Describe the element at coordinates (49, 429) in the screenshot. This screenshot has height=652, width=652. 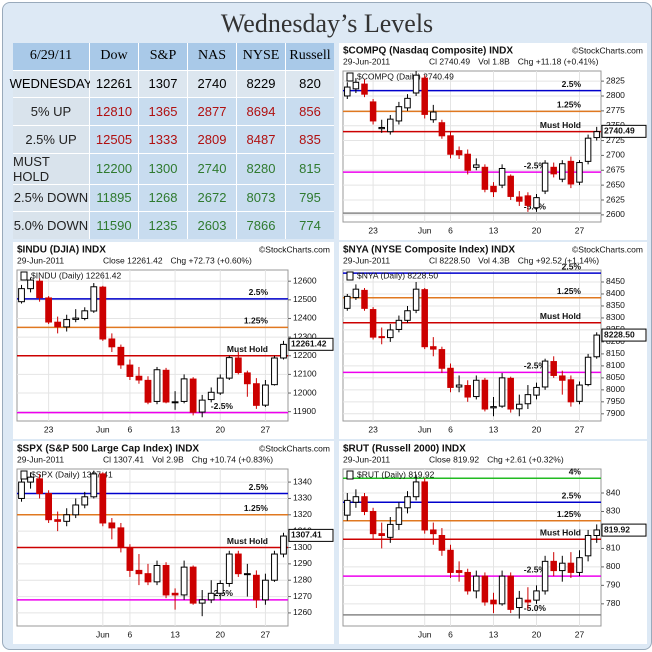
I see `x-tick-label: 23` at that location.